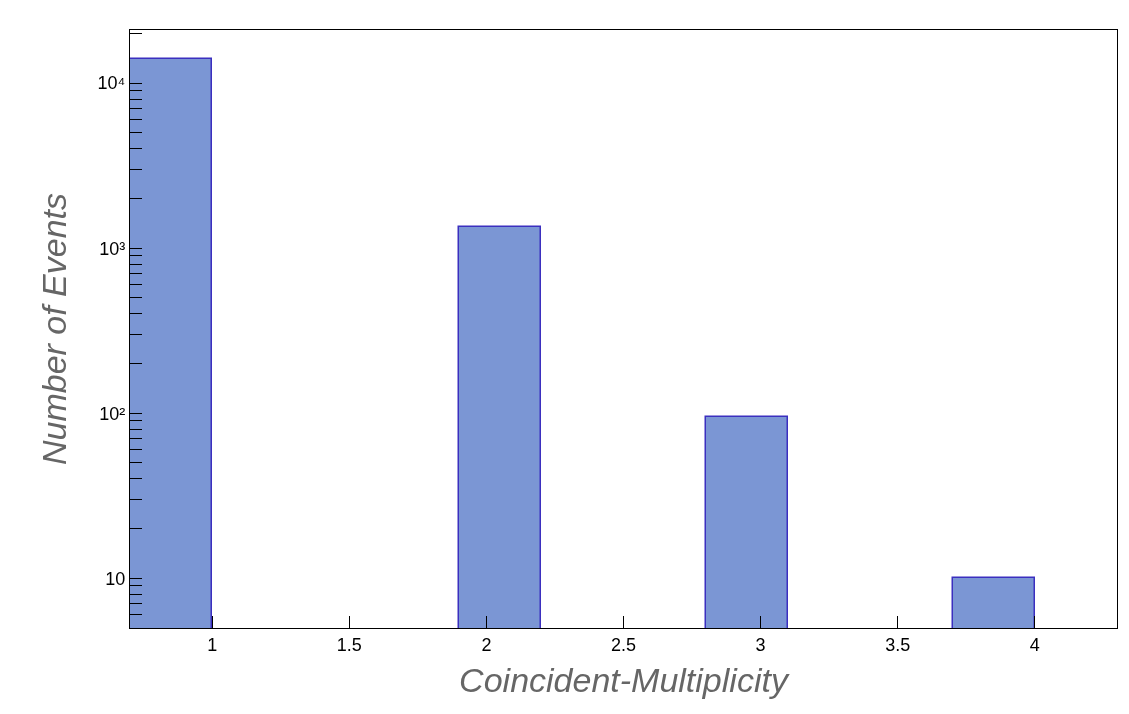 The image size is (1129, 714). What do you see at coordinates (54, 329) in the screenshot?
I see `y-axis-title: Number of Events` at bounding box center [54, 329].